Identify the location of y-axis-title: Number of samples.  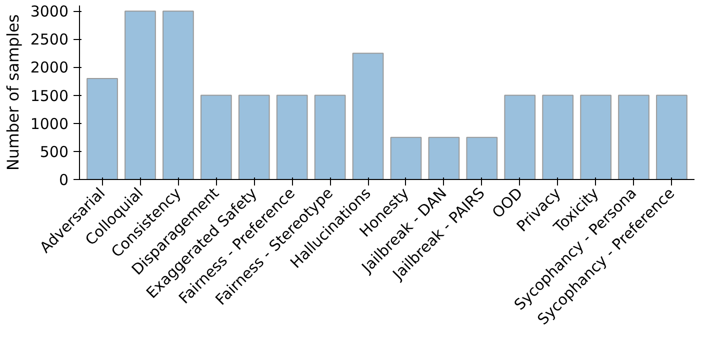
(12, 92).